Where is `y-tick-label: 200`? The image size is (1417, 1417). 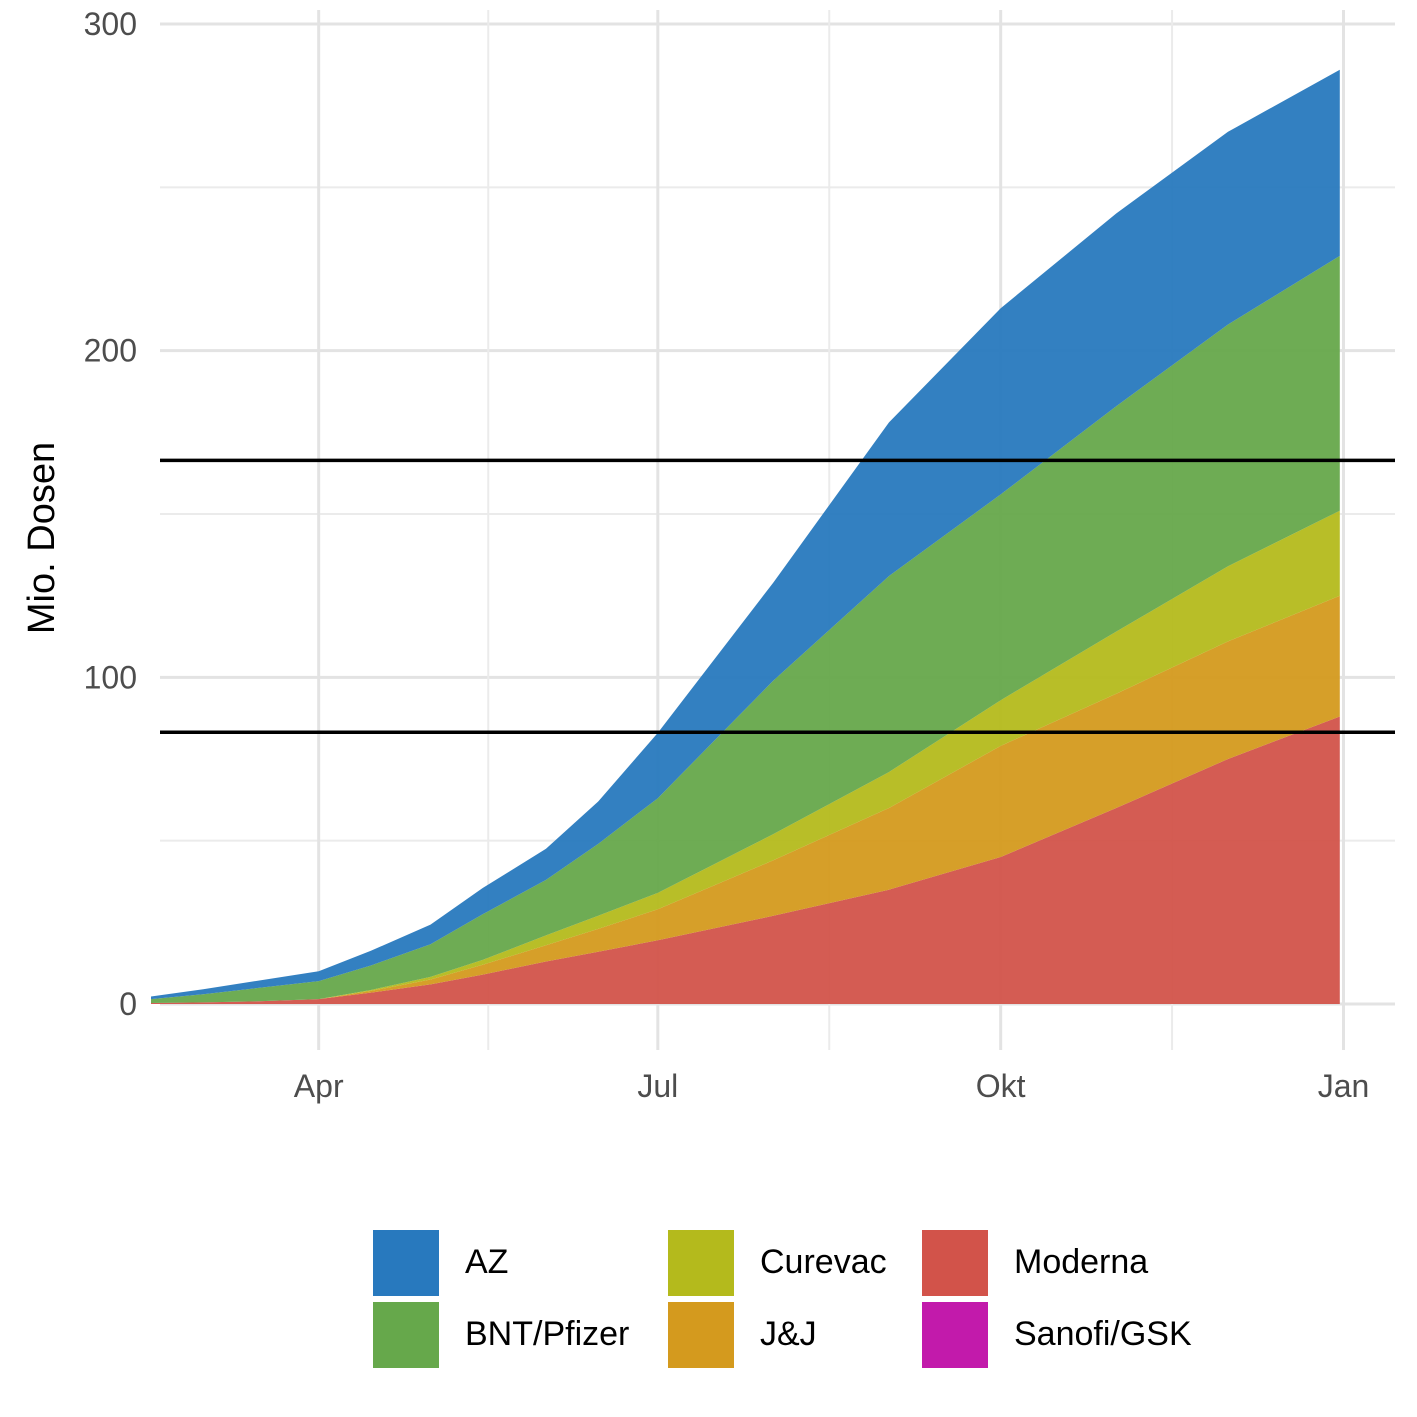 y-tick-label: 200 is located at coordinates (110, 351).